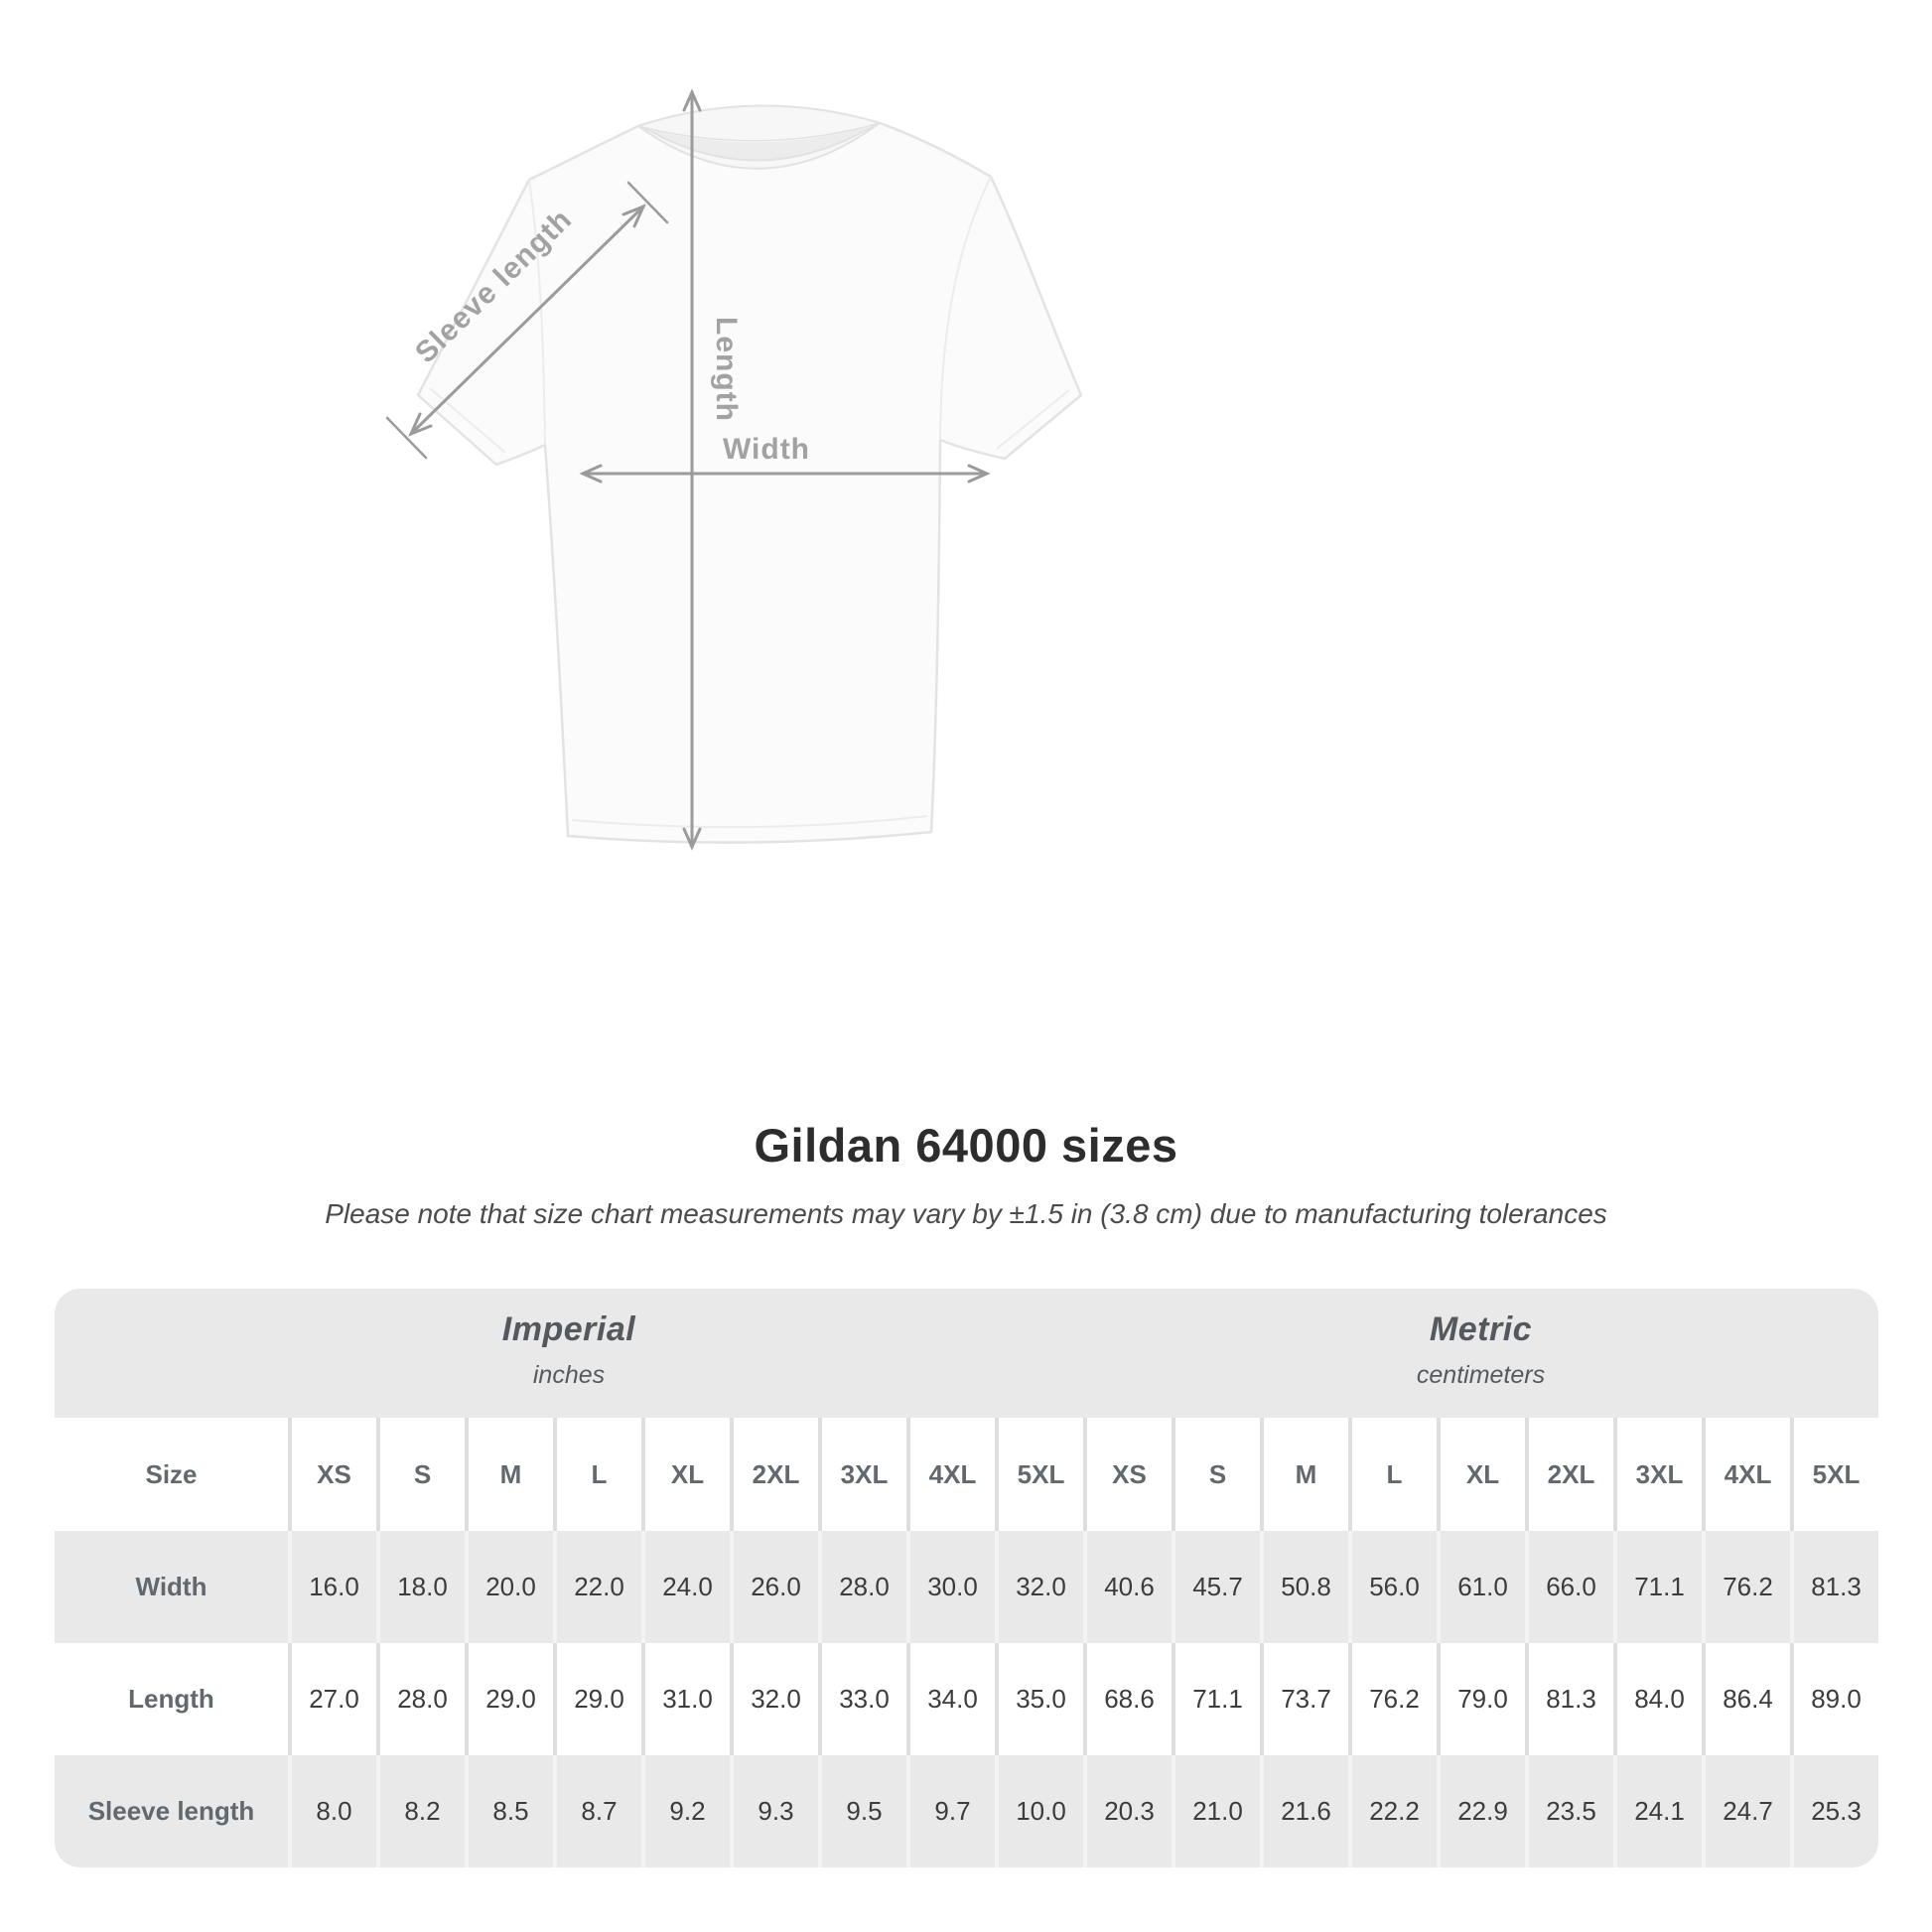 This screenshot has height=1932, width=1932. I want to click on front-collar-band, so click(759, 146).